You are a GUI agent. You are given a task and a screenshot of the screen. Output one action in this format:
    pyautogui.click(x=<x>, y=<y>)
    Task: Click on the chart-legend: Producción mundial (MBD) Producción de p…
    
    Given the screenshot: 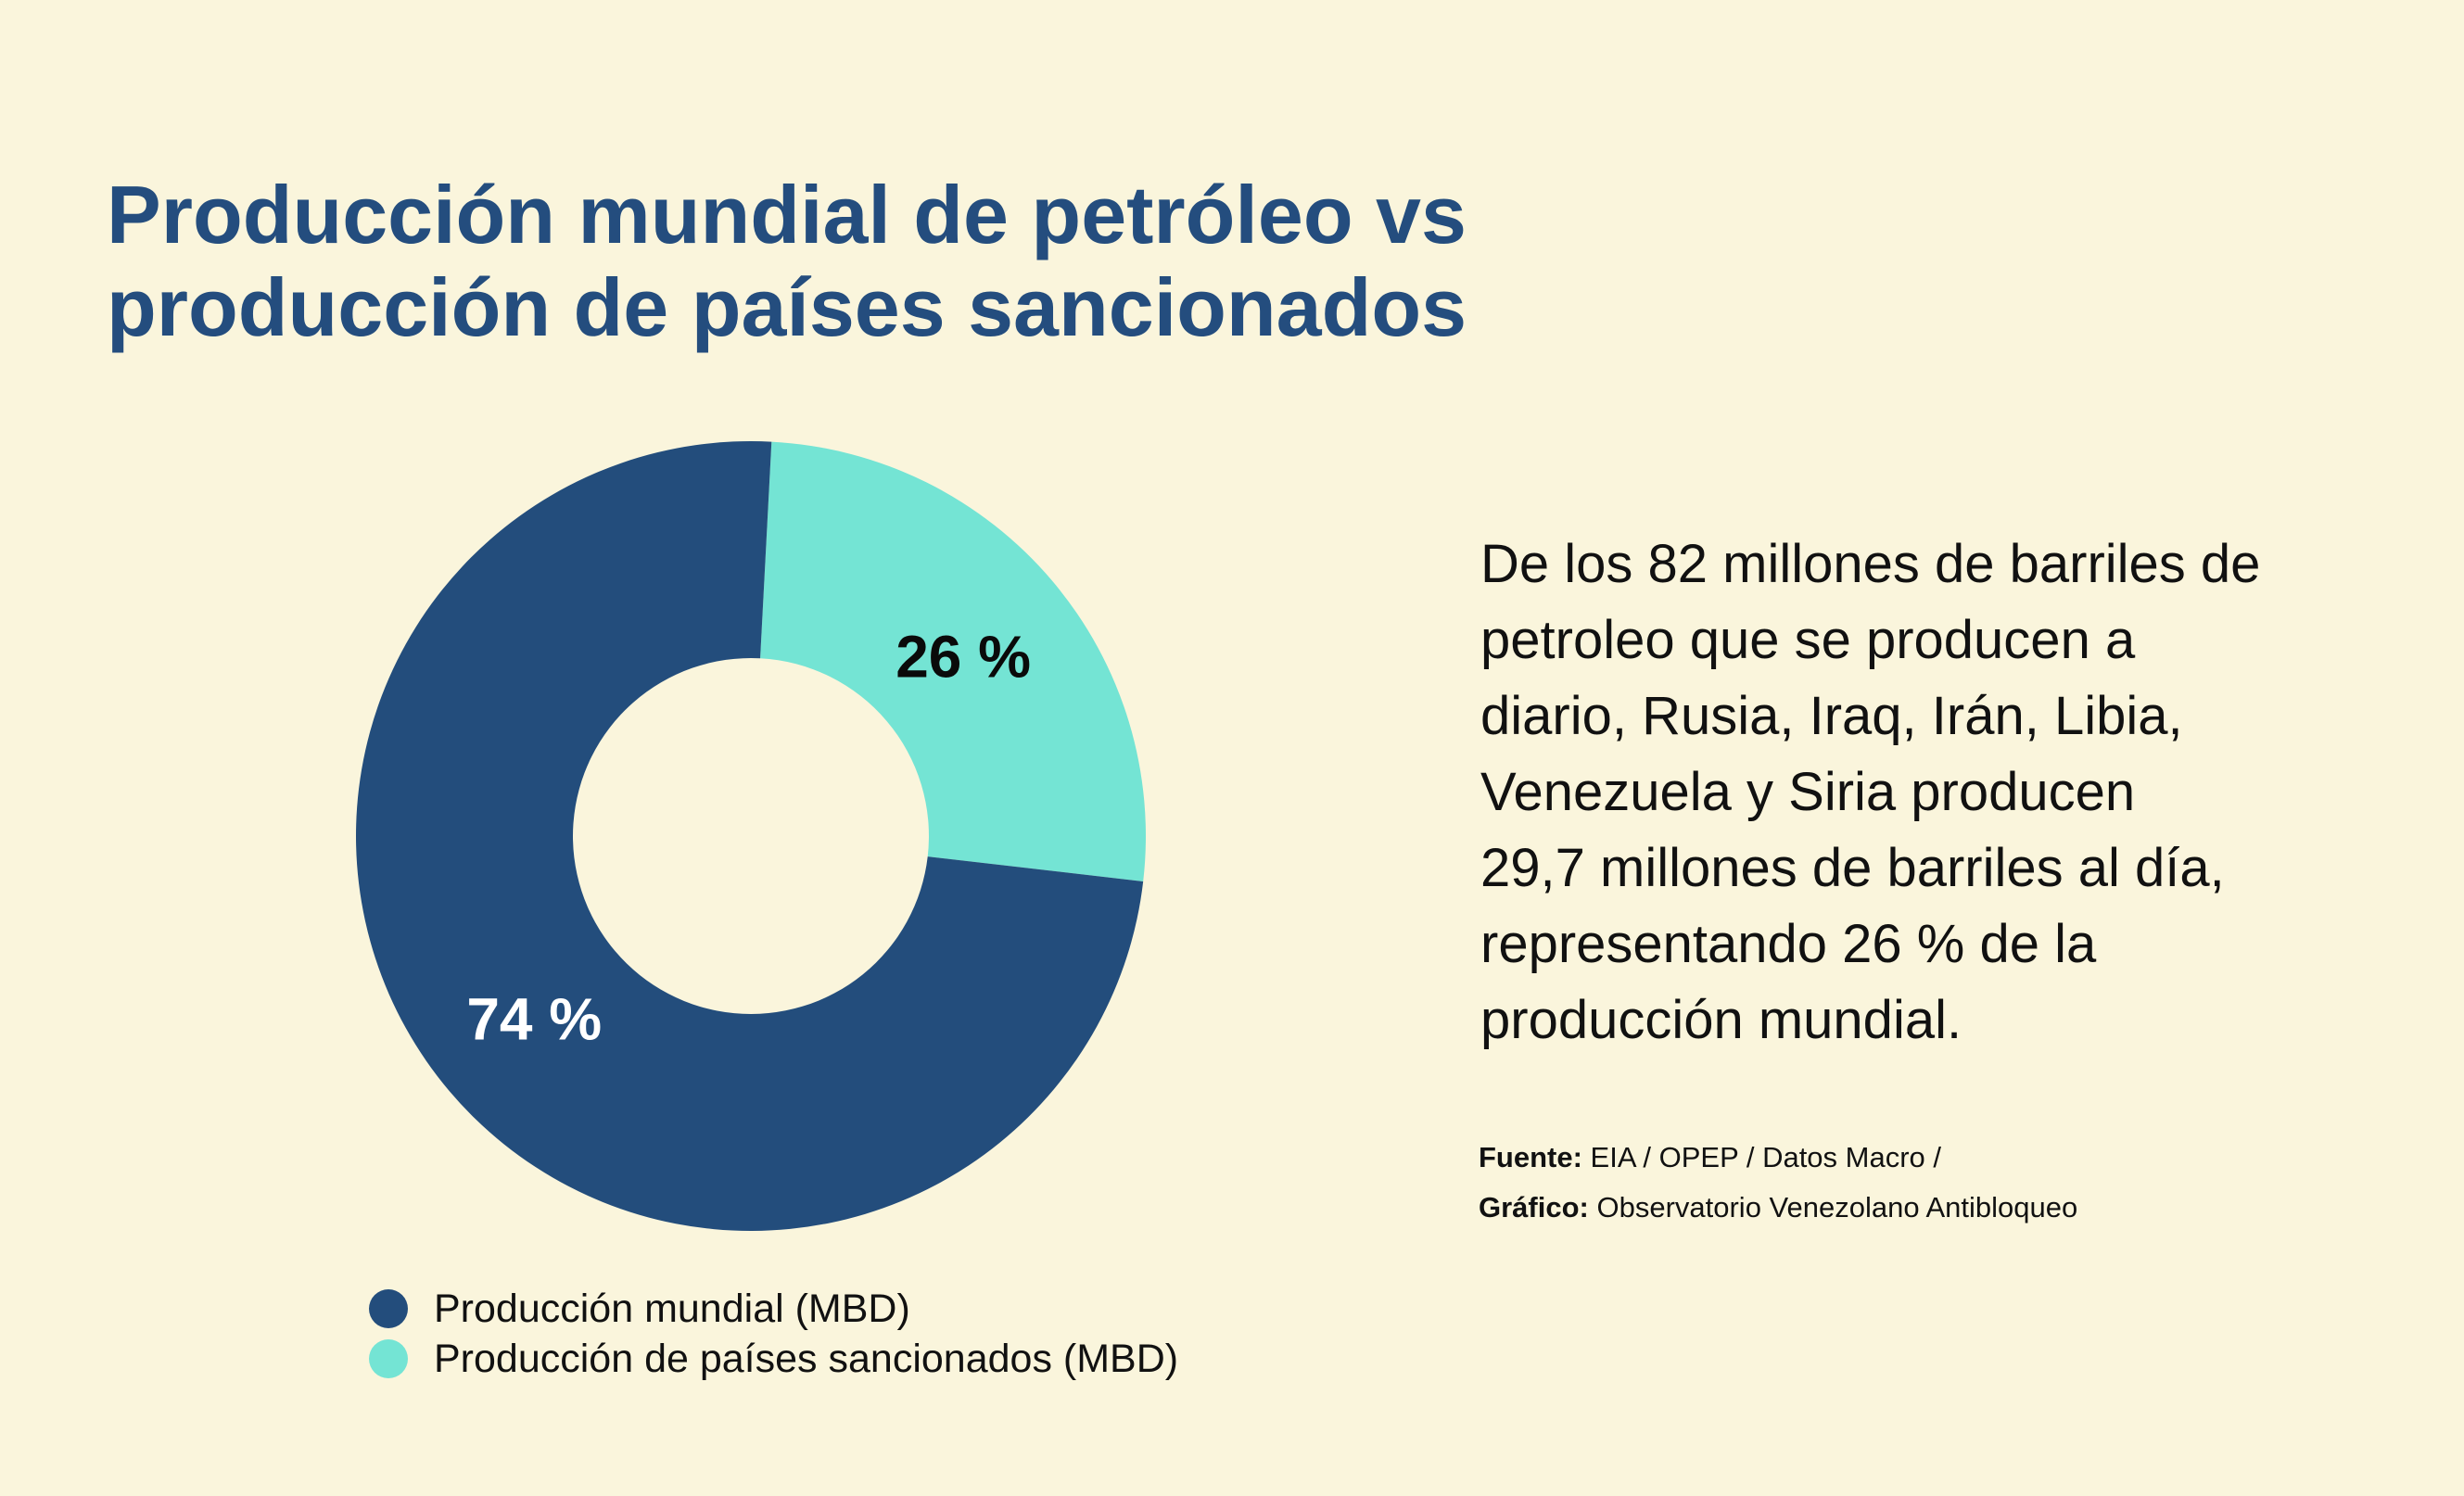 What is the action you would take?
    pyautogui.click(x=879, y=1334)
    